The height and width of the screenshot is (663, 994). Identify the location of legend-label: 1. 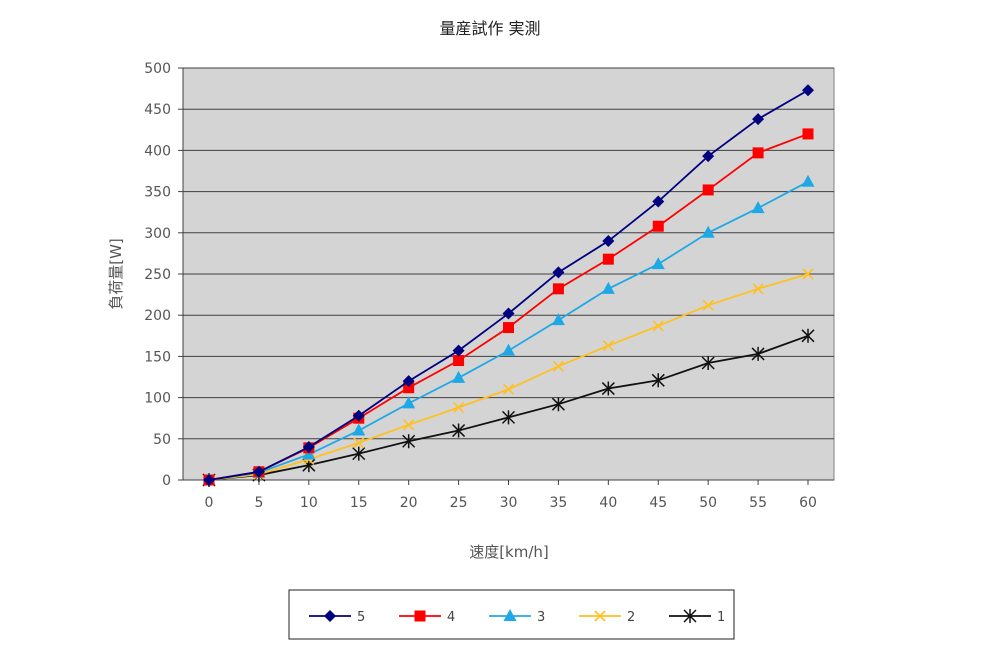
(721, 617).